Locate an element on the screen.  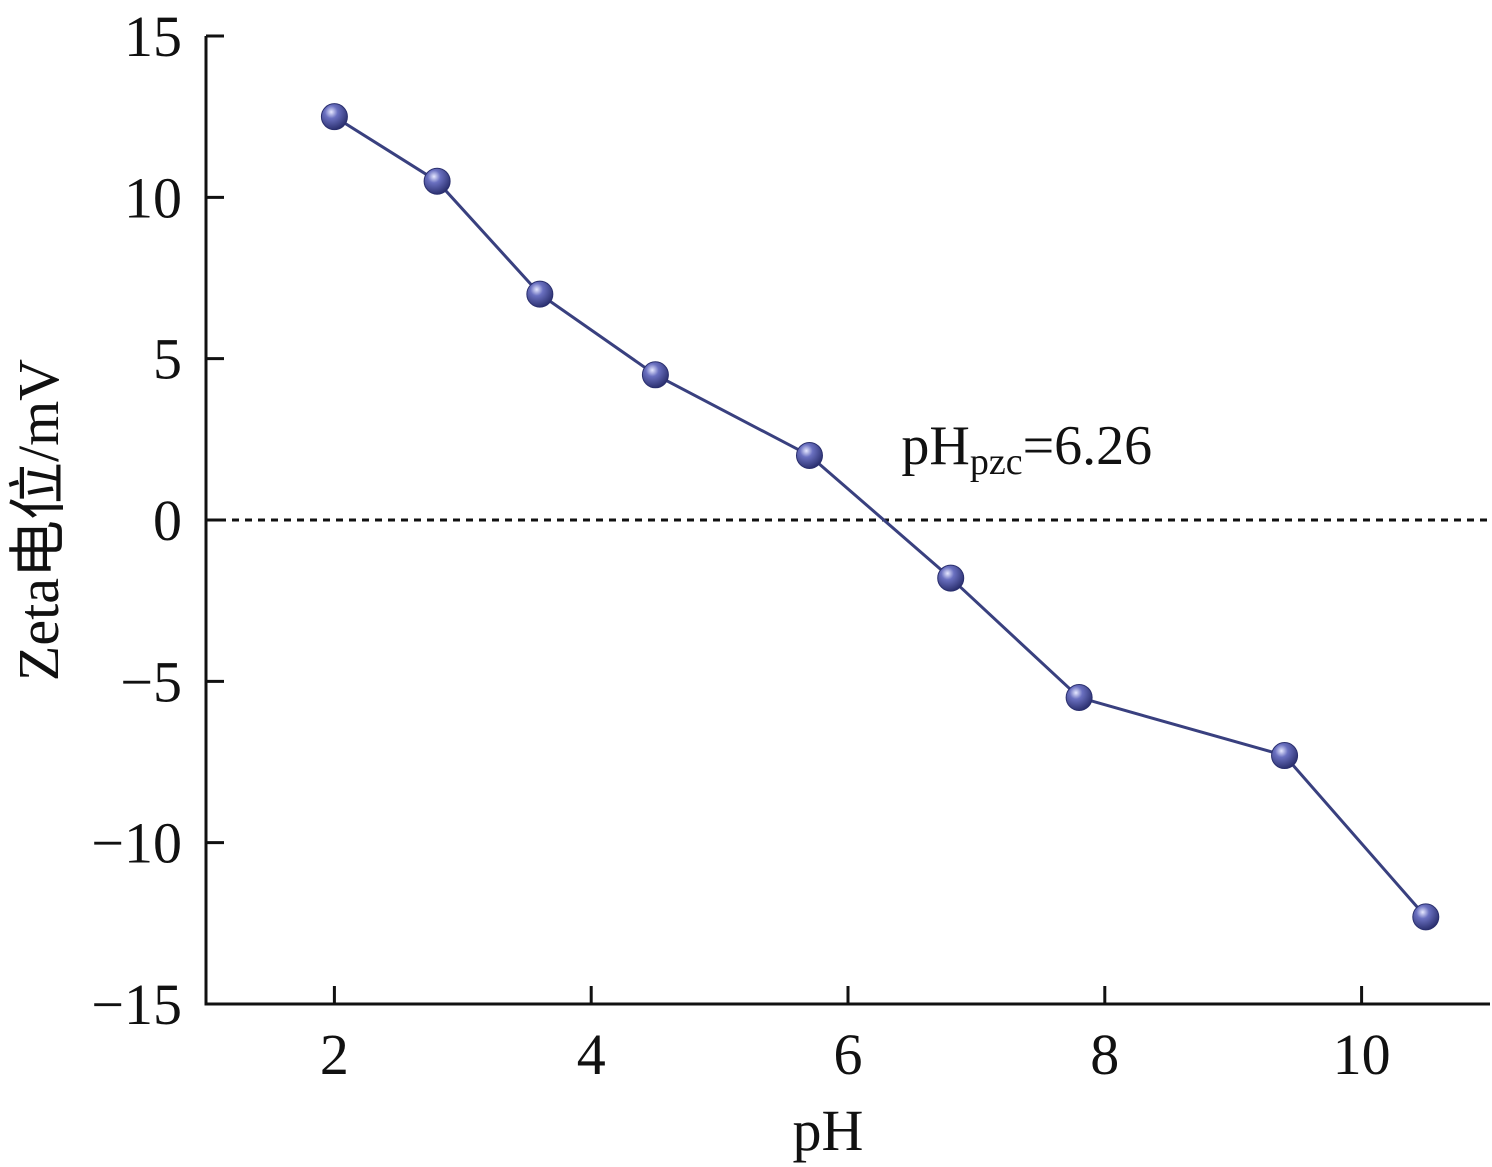
y-tick-label: −5 is located at coordinates (151, 681).